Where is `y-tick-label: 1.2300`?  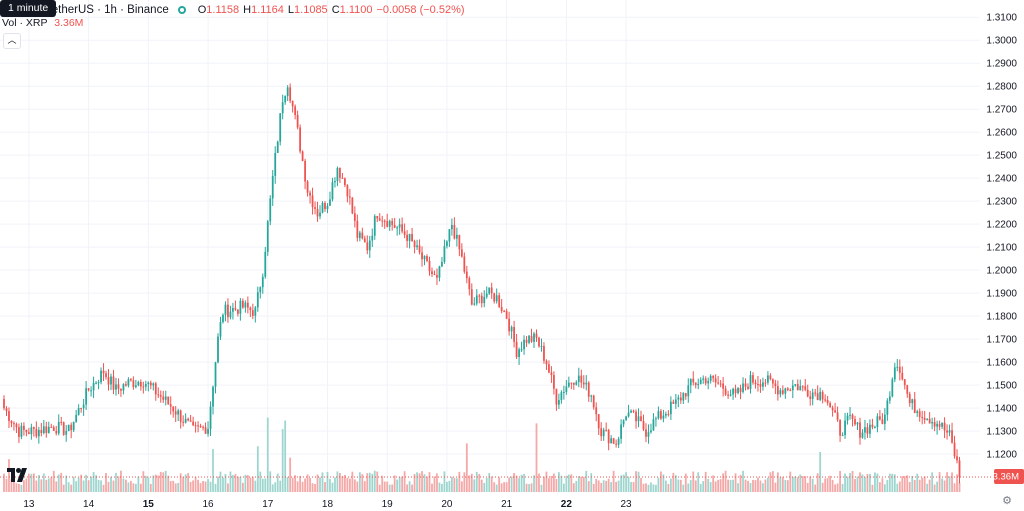
y-tick-label: 1.2300 is located at coordinates (1001, 202).